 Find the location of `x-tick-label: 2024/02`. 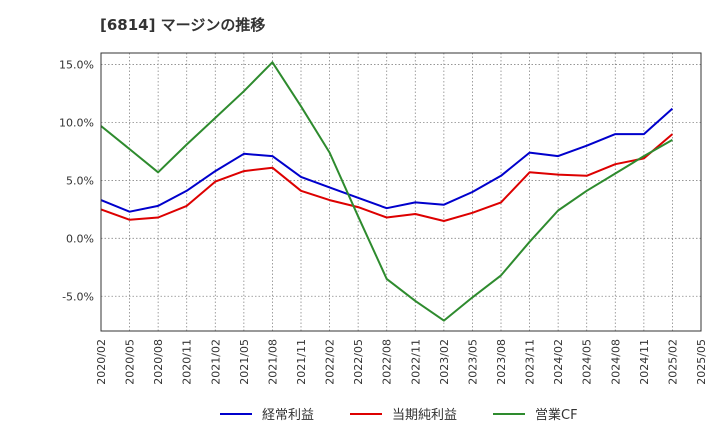

x-tick-label: 2024/02 is located at coordinates (558, 362).